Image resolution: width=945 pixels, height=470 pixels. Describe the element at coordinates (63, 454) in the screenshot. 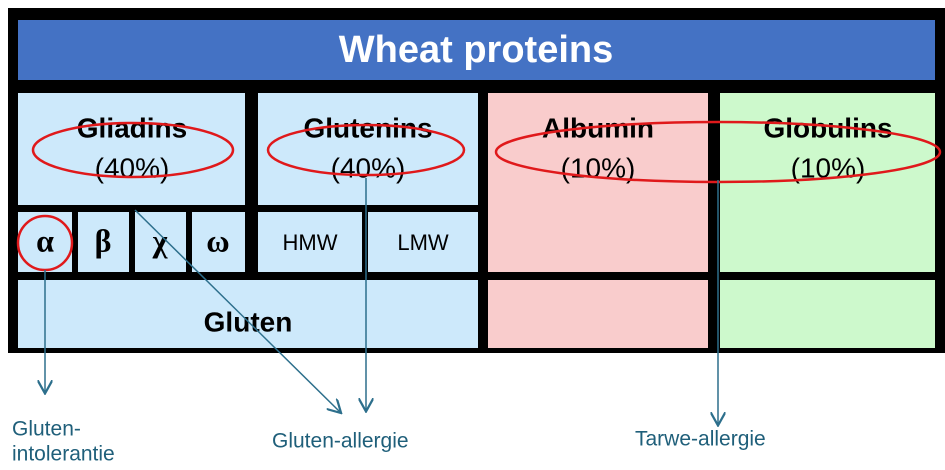

I see `note: intolerantie` at that location.